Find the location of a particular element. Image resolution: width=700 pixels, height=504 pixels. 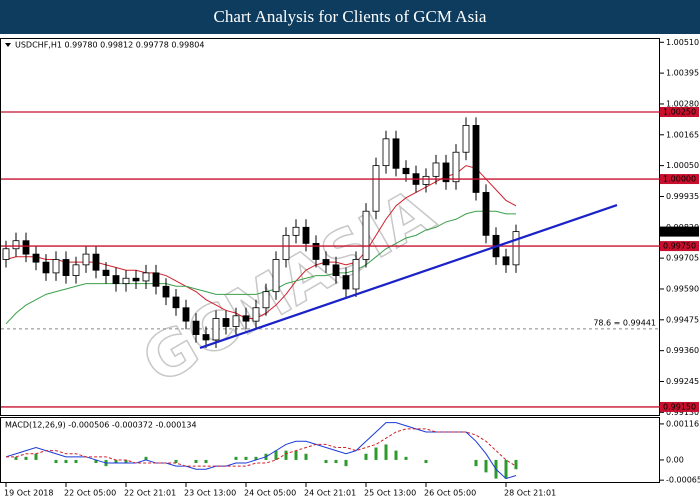

y-tick-label: 0.00 is located at coordinates (675, 459).